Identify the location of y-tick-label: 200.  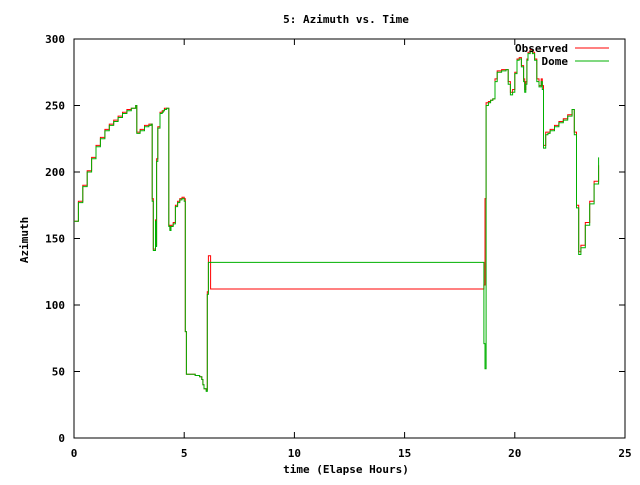
(55, 172).